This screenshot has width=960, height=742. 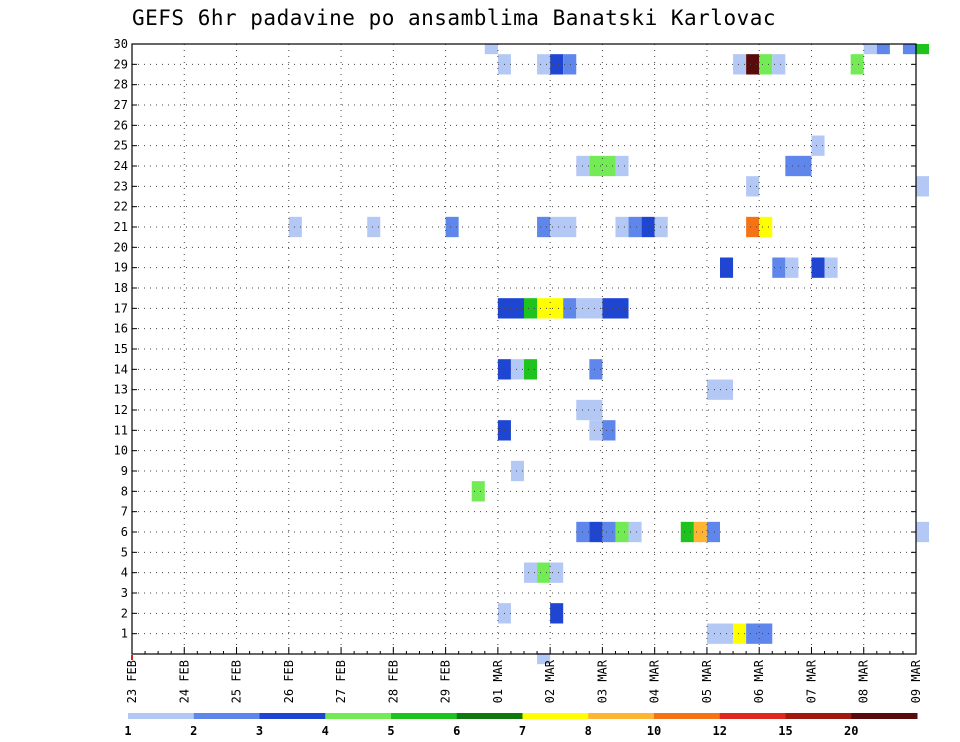 What do you see at coordinates (121, 64) in the screenshot?
I see `y-tick-label: 29` at bounding box center [121, 64].